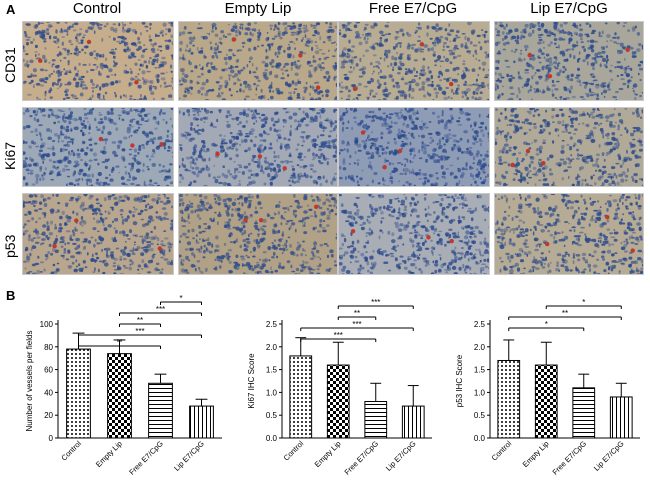  What do you see at coordinates (29, 381) in the screenshot?
I see `y-axis-label: Number of vessels per fields` at bounding box center [29, 381].